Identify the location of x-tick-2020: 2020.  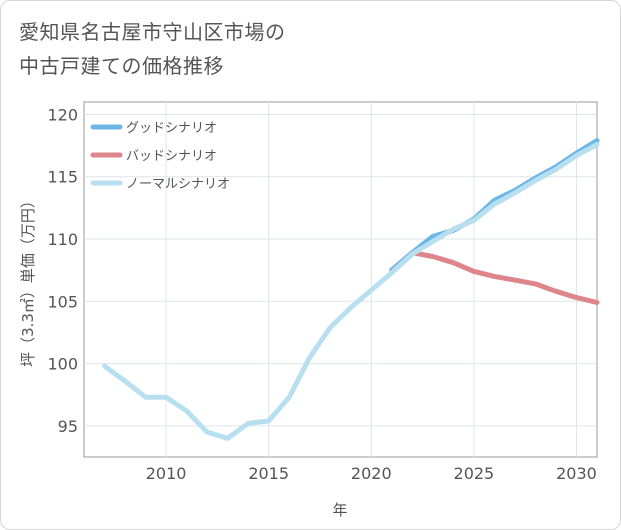
(371, 473).